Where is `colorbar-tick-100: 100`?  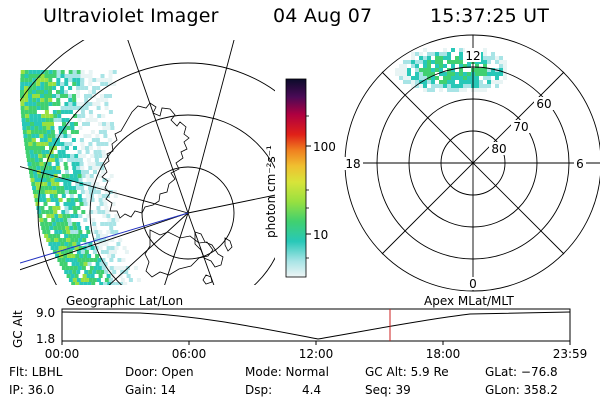
colorbar-tick-100: 100 is located at coordinates (324, 147).